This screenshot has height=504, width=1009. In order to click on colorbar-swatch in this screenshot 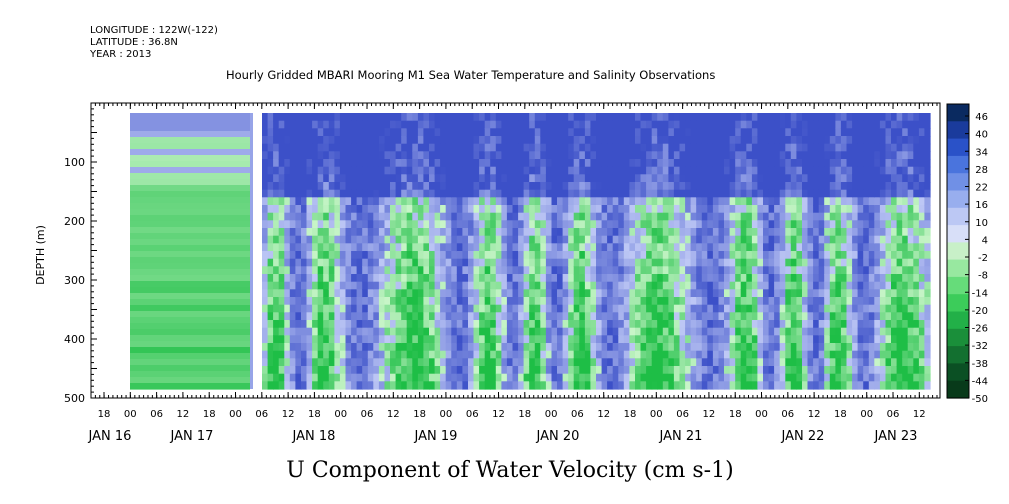, I will do `click(958, 234)`.